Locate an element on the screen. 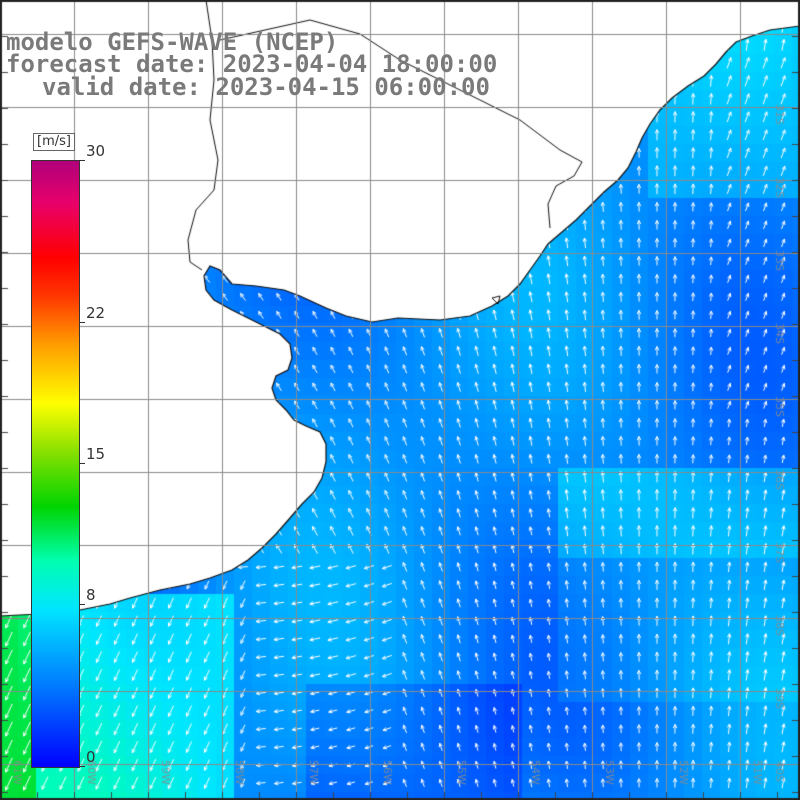 This screenshot has width=800, height=800. colorbar-tick-label: 15 is located at coordinates (96, 454).